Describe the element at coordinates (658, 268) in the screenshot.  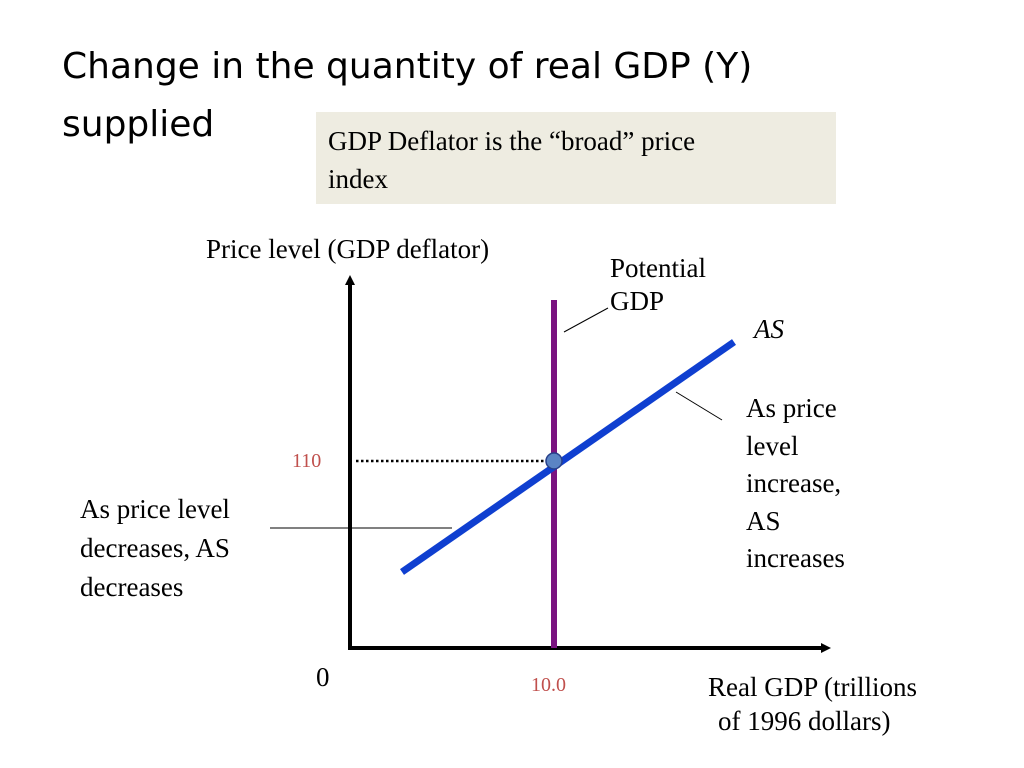
I see `potential-gdp-label-line-1: Potential` at that location.